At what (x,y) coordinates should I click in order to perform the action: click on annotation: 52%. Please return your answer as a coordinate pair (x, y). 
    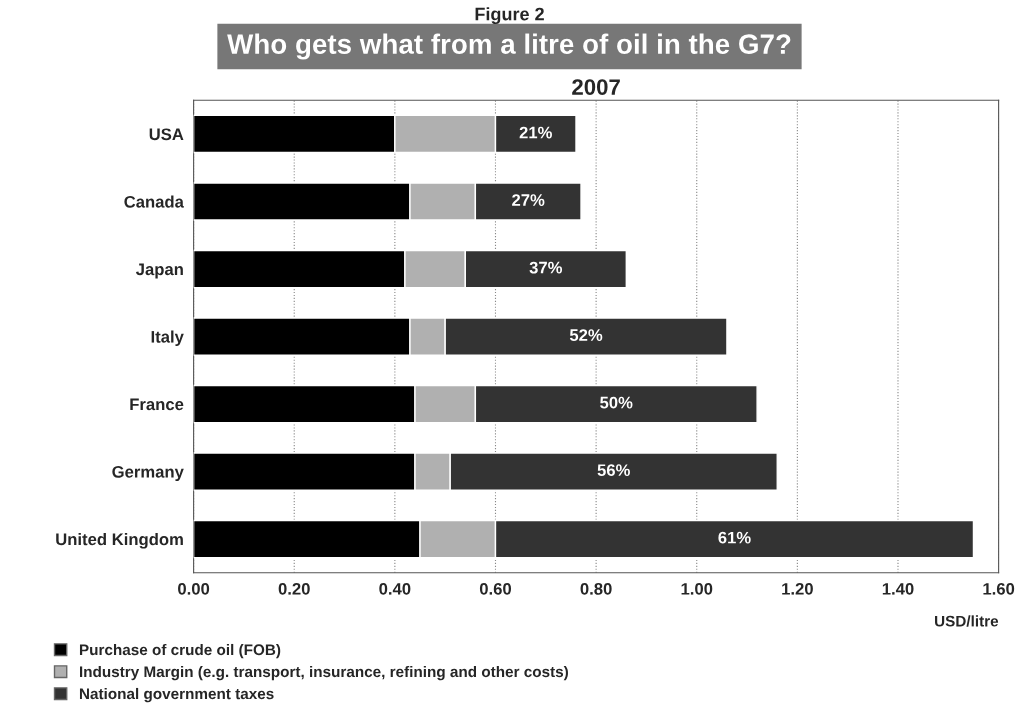
    Looking at the image, I should click on (586, 335).